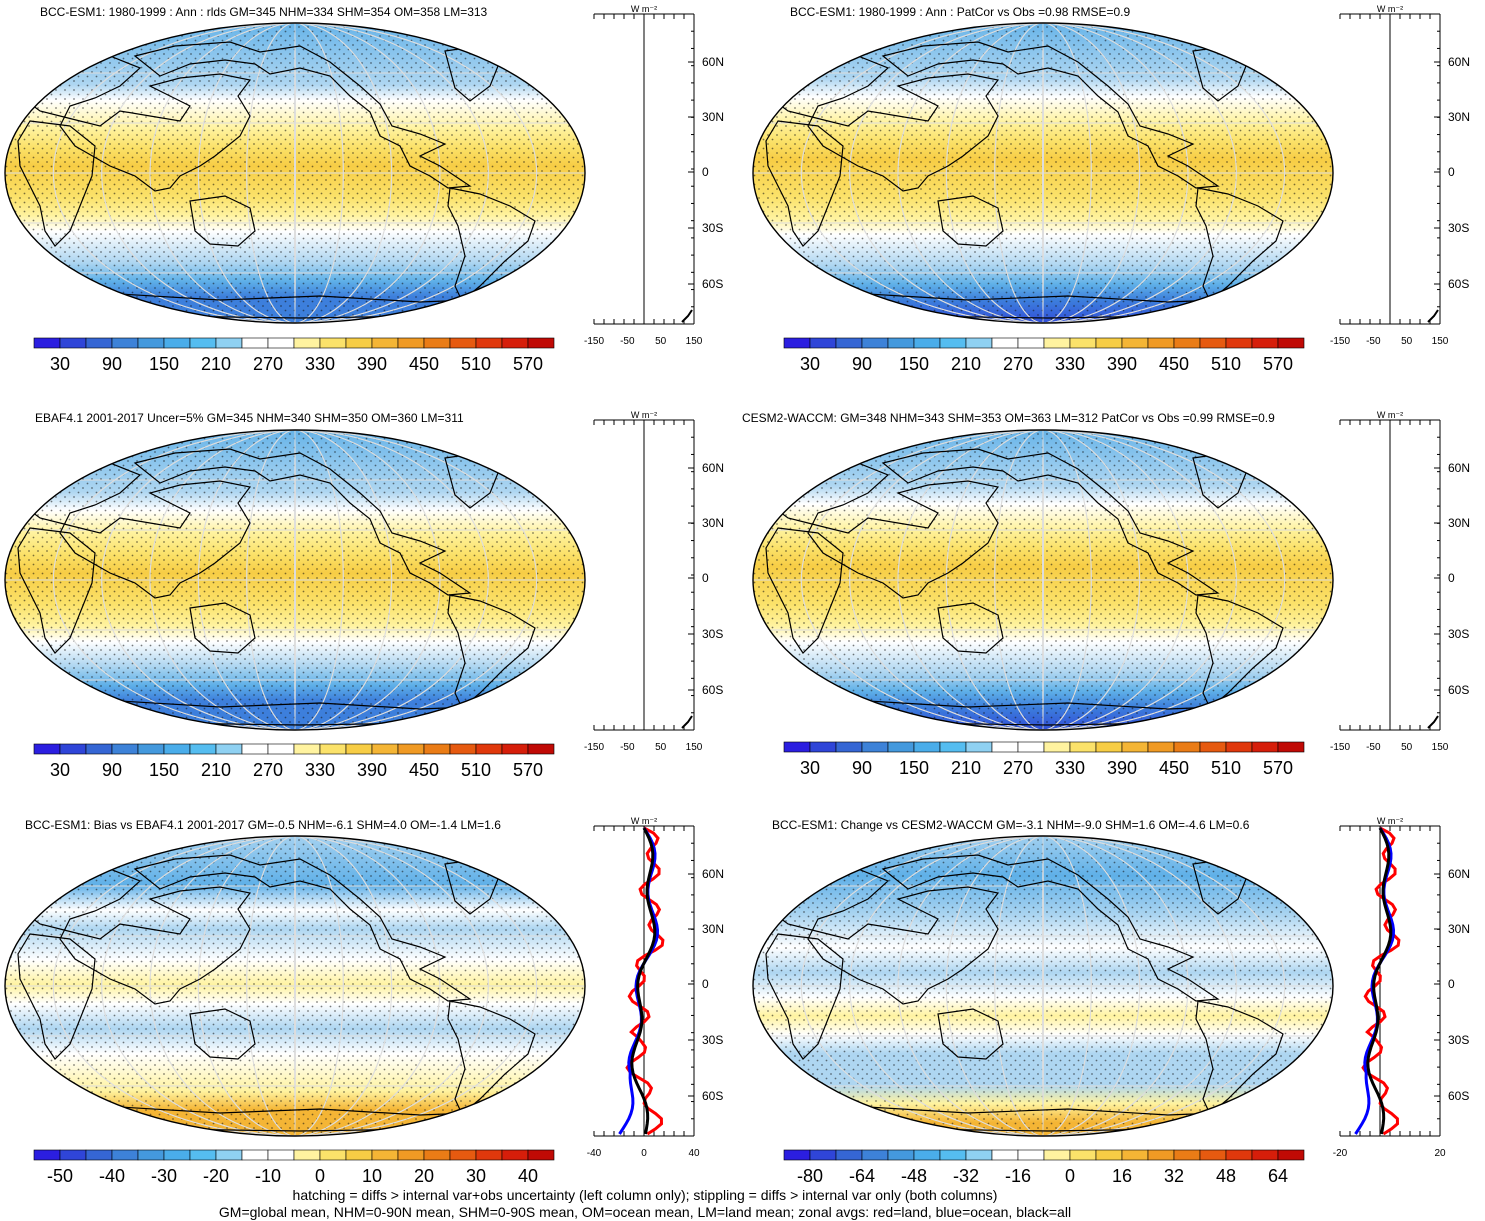  I want to click on colorbar-label: 40, so click(528, 1176).